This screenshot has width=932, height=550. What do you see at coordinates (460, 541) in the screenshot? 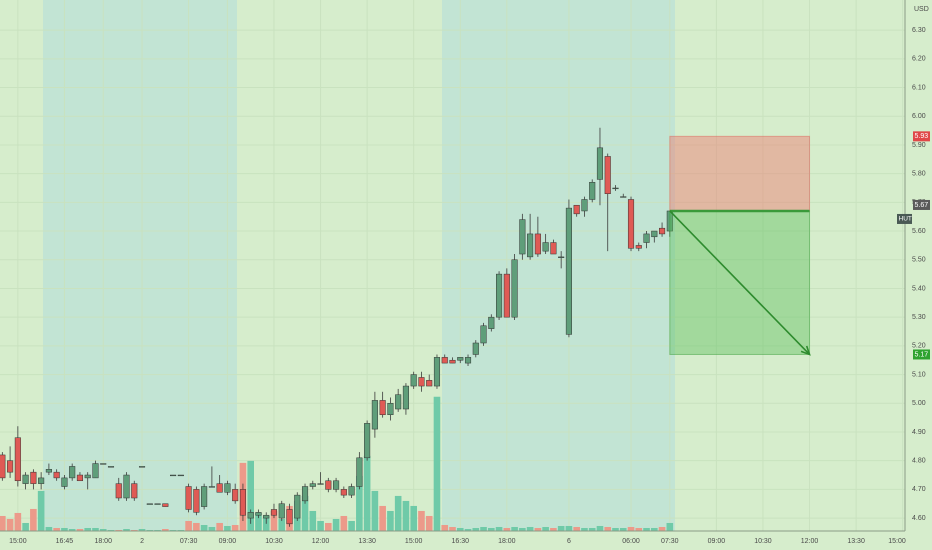
I see `x-tick-label: 16:30` at bounding box center [460, 541].